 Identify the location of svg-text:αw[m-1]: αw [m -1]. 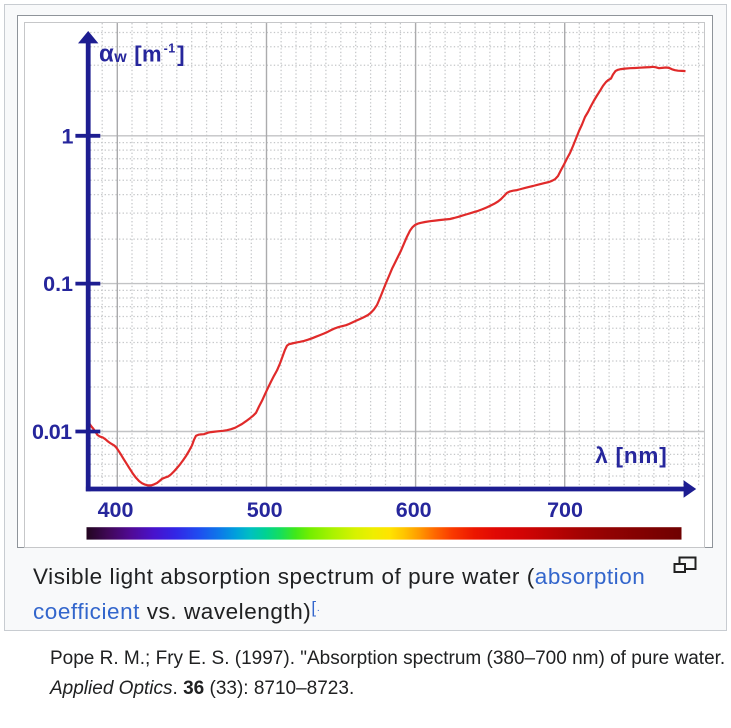
(142, 54).